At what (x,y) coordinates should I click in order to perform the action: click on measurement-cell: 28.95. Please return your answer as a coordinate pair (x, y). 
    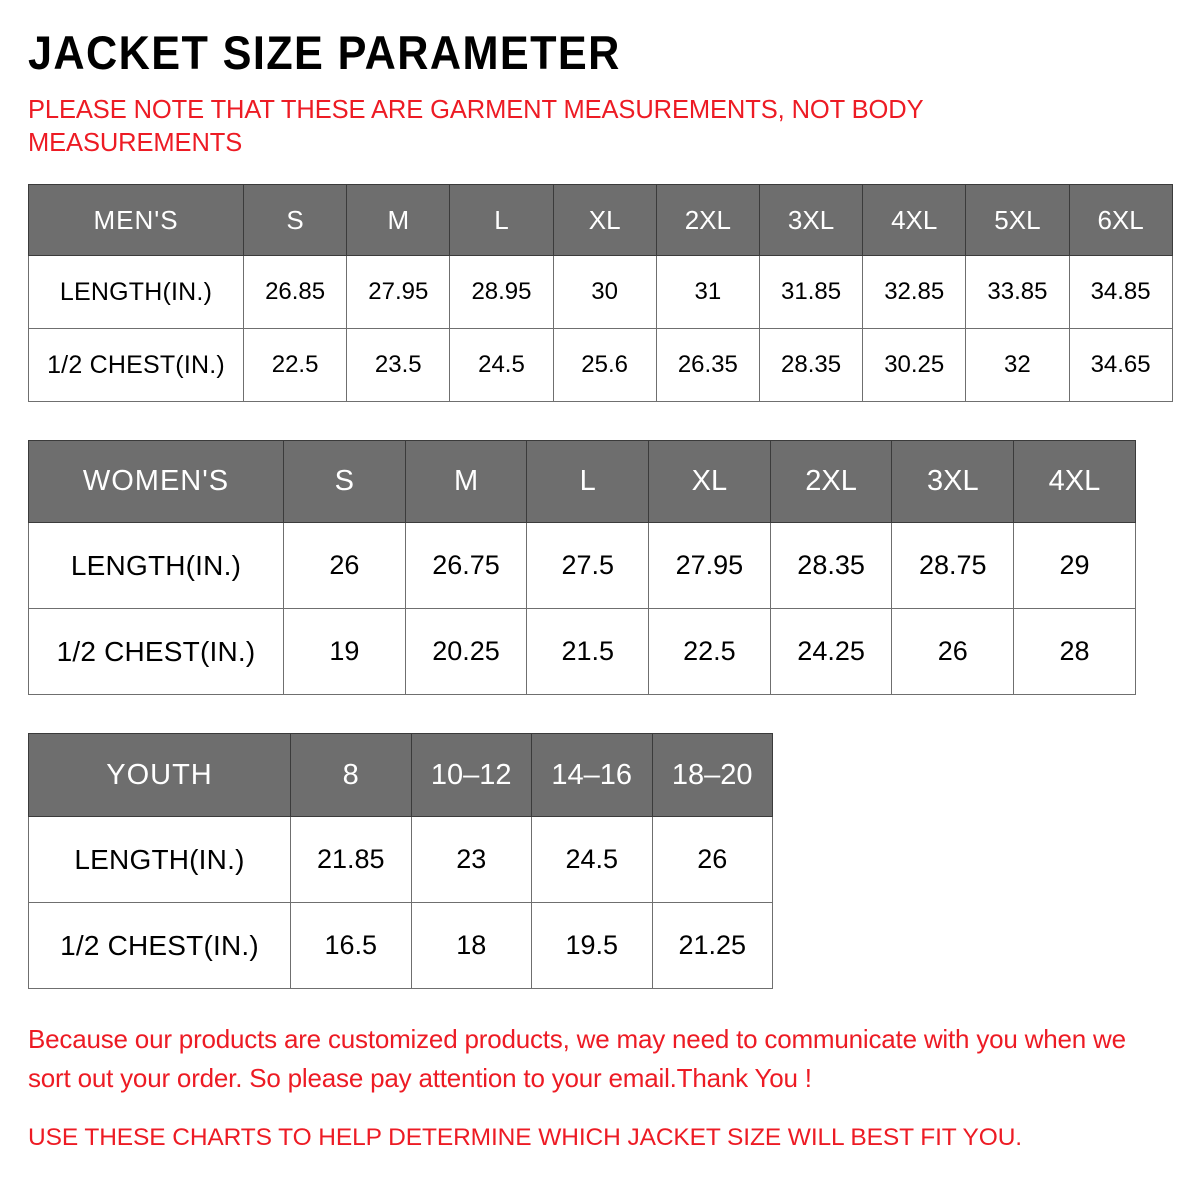
    Looking at the image, I should click on (501, 292).